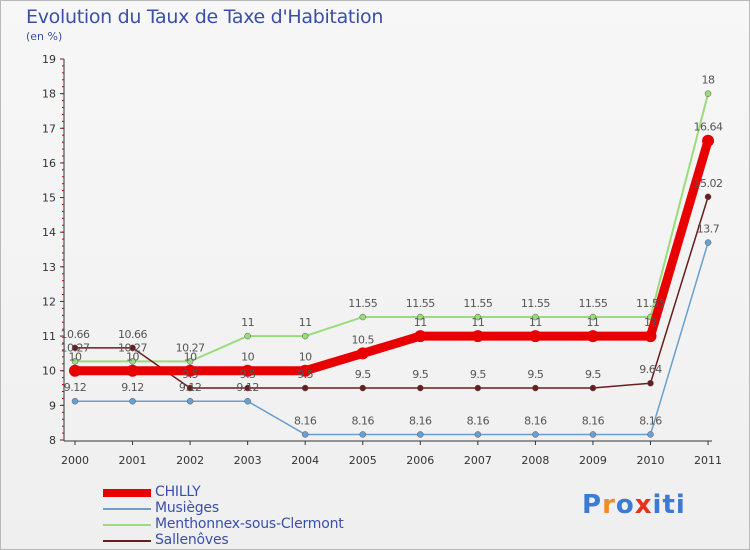 The image size is (750, 550). Describe the element at coordinates (49, 371) in the screenshot. I see `y-tick-label: 10` at that location.